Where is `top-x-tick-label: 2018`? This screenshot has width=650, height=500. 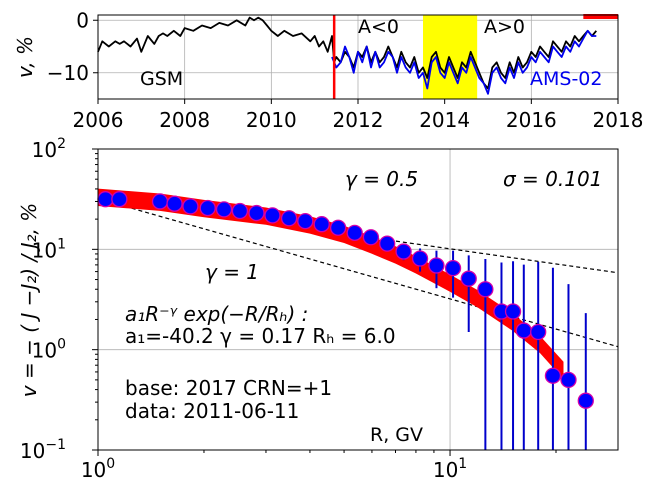
top-x-tick-label: 2018 is located at coordinates (618, 120).